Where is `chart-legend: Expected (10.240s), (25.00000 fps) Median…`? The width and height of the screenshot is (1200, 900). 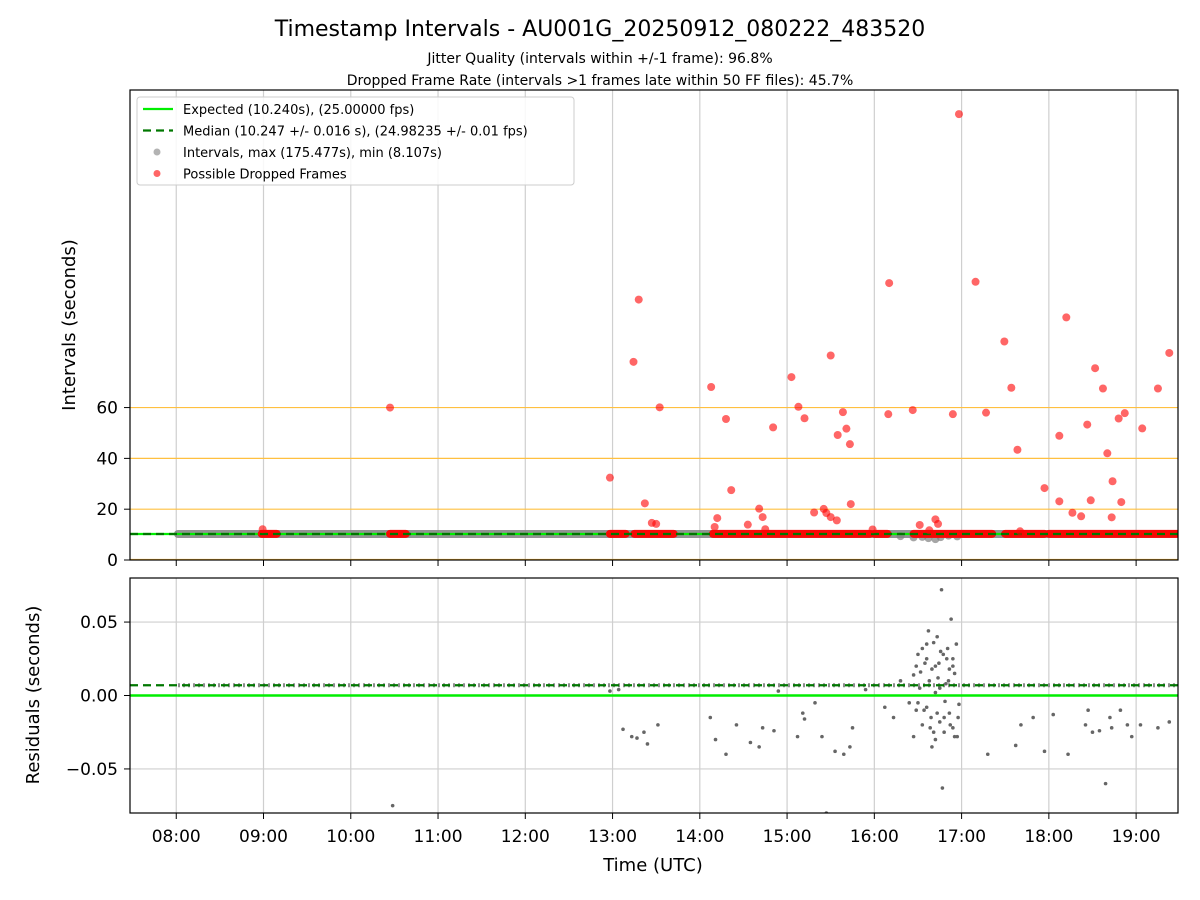
chart-legend: Expected (10.240s), (25.00000 fps) Median… is located at coordinates (355, 141).